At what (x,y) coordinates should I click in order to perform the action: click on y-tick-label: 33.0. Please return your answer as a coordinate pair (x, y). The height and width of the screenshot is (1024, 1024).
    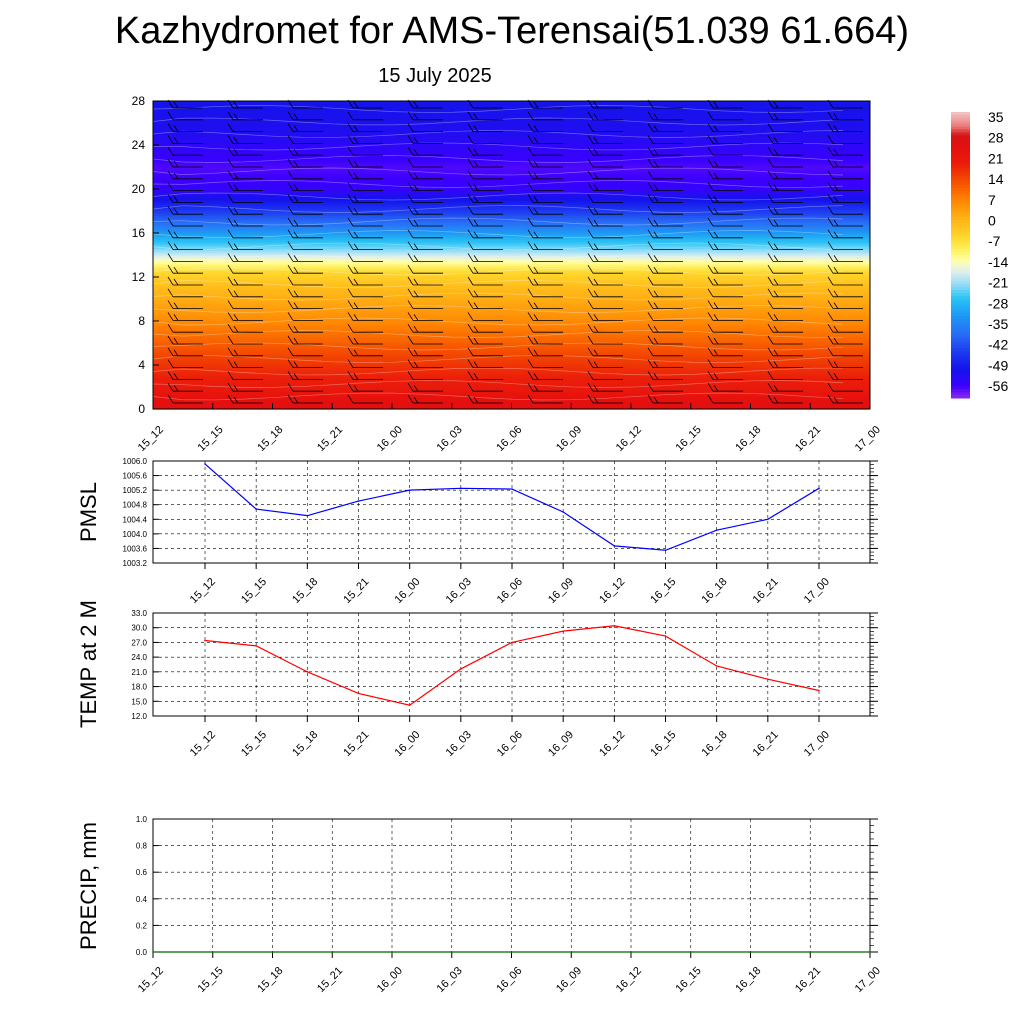
    Looking at the image, I should click on (139, 613).